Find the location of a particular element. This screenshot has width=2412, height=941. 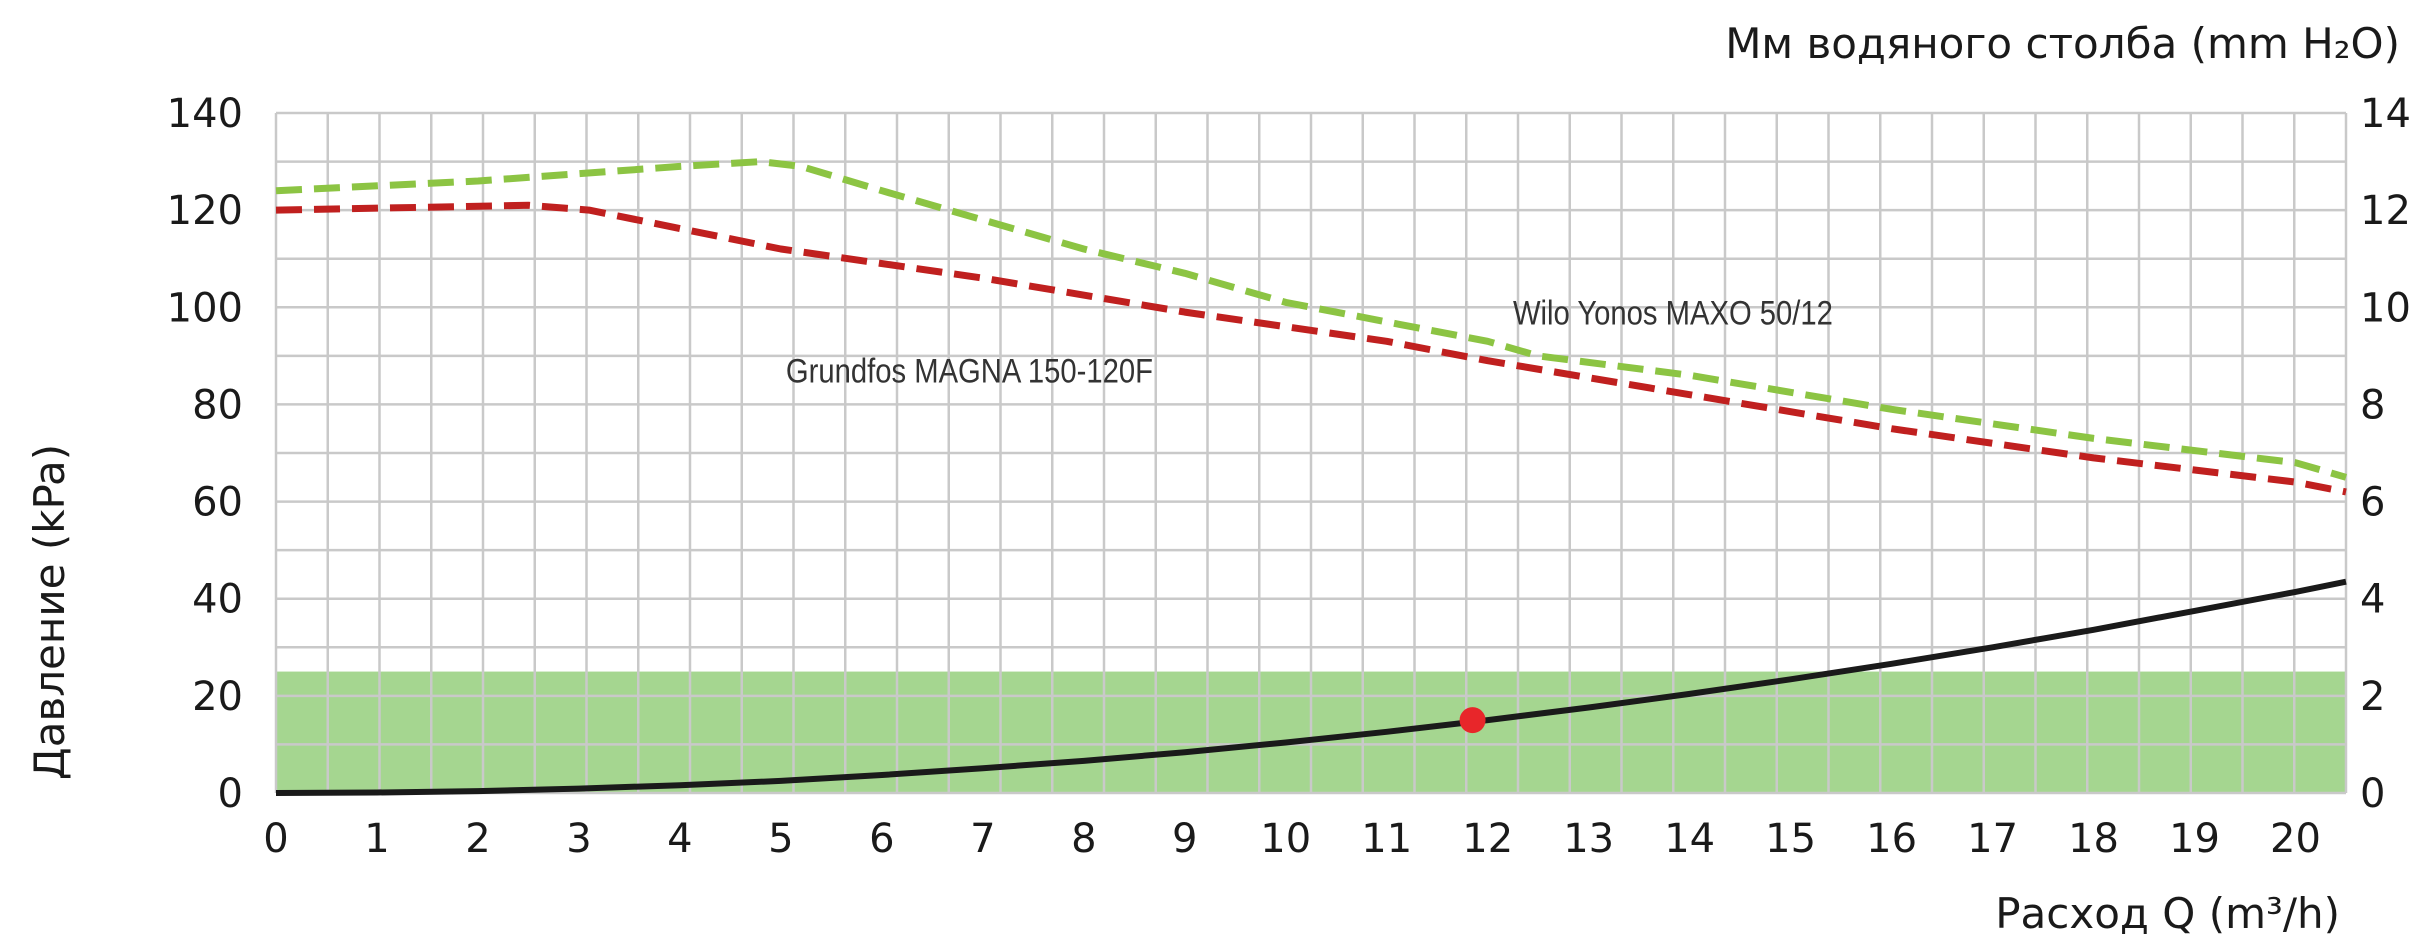

y2-tick-label: 0 is located at coordinates (2372, 794).